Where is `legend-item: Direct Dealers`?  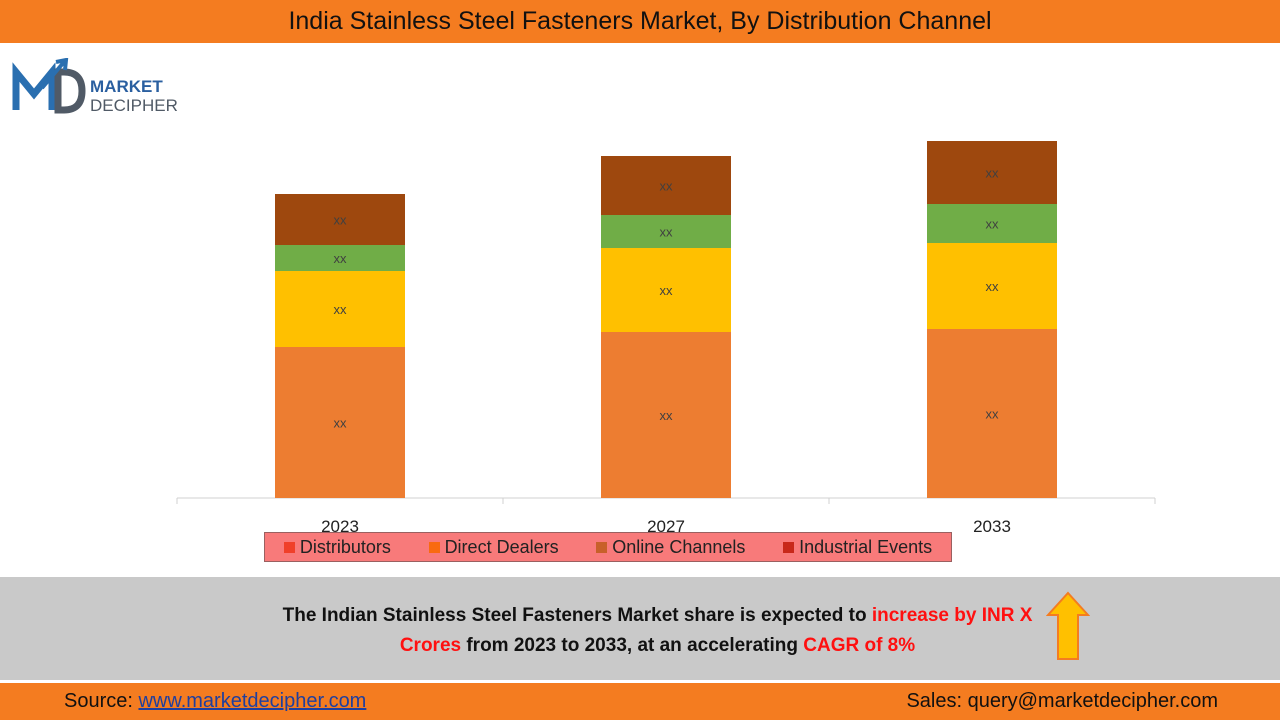 legend-item: Direct Dealers is located at coordinates (493, 547).